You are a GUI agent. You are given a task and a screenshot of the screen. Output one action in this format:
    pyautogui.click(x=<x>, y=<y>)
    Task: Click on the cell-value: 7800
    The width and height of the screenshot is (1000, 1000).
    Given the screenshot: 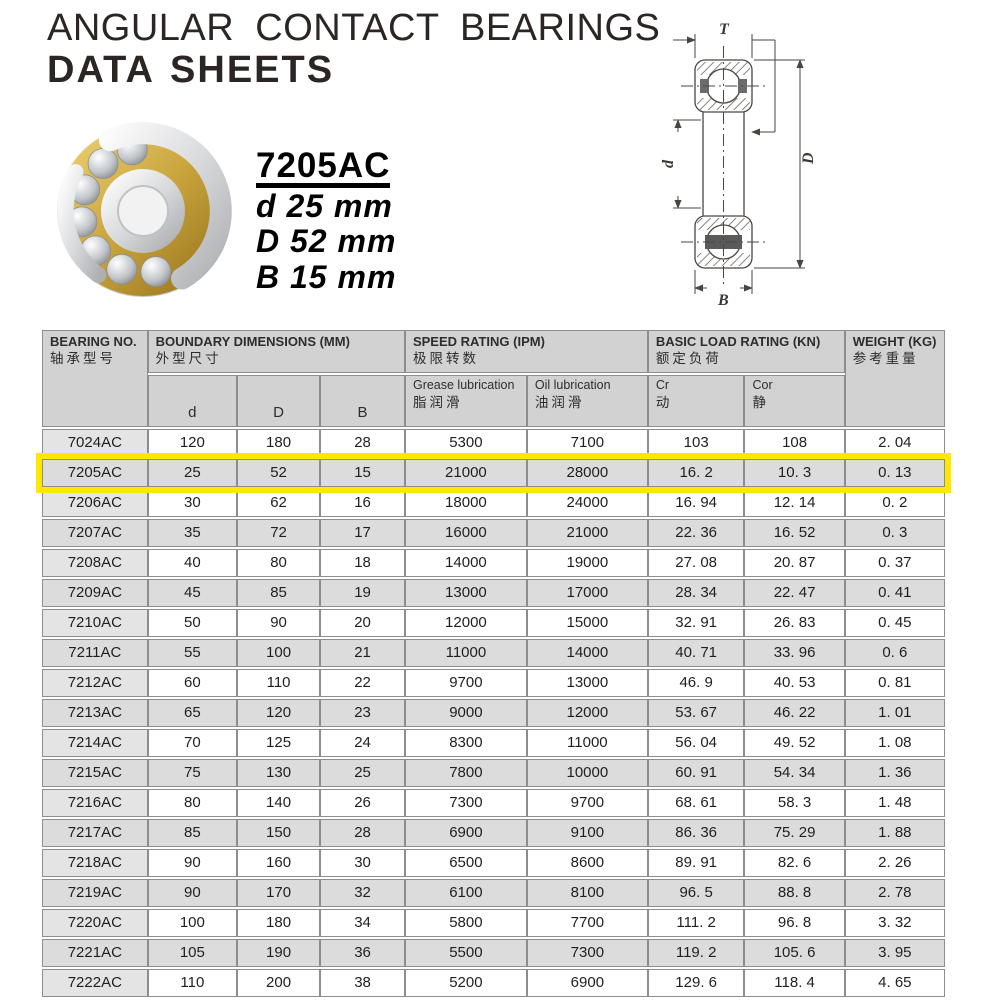 What is the action you would take?
    pyautogui.click(x=465, y=773)
    